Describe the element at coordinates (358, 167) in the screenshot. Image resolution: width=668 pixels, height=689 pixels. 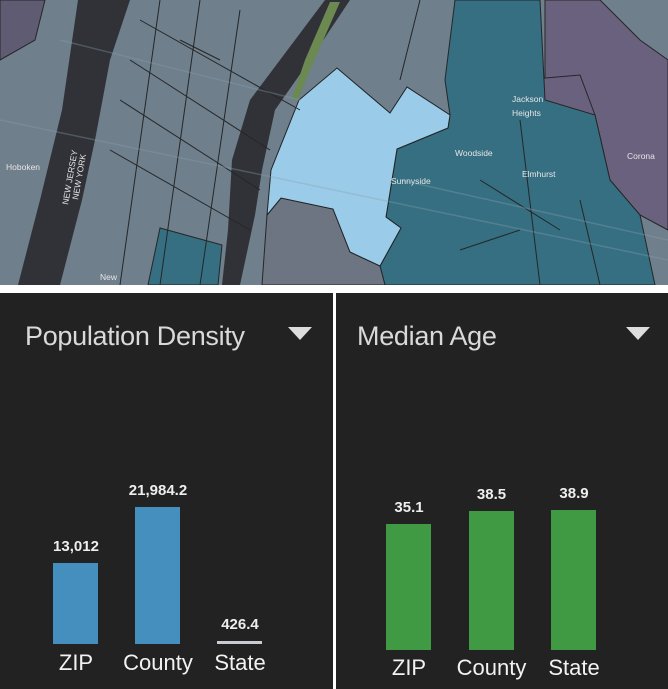
I see `map-region-selected` at that location.